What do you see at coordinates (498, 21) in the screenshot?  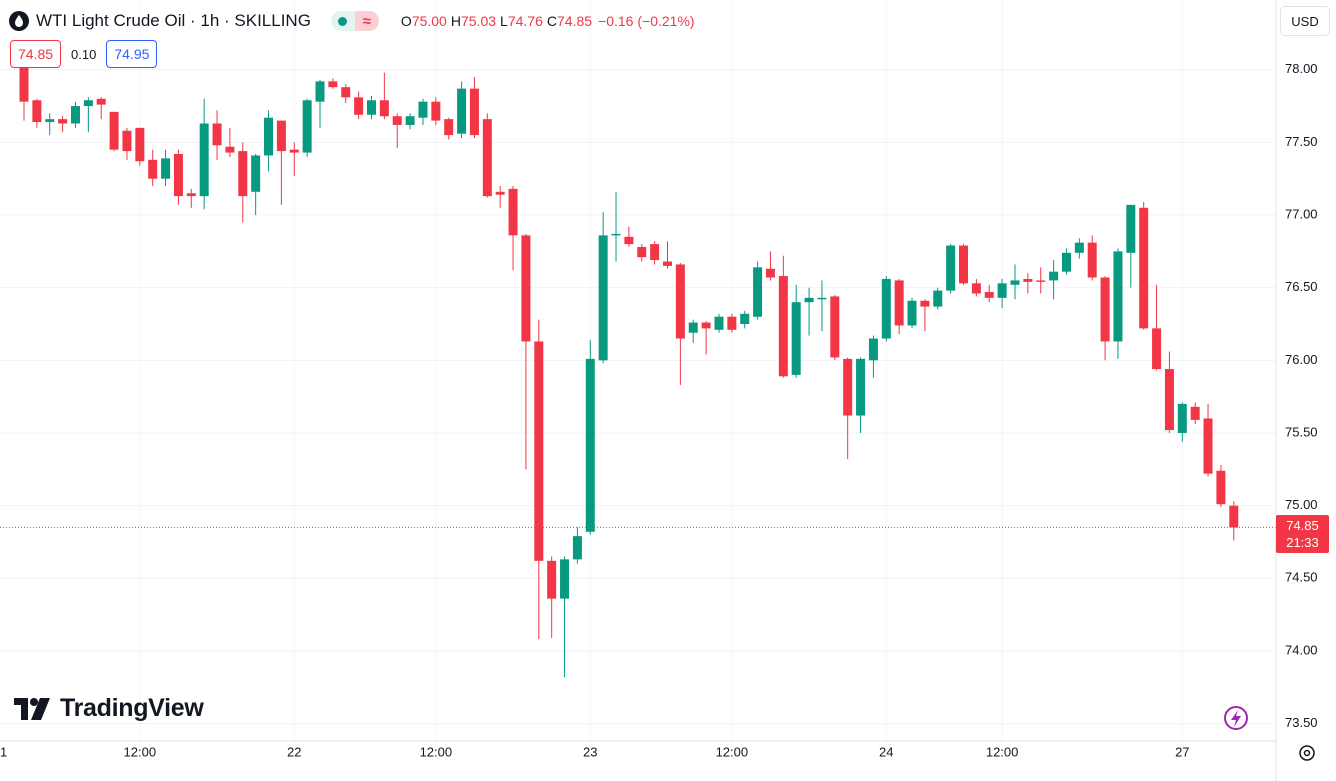 I see `ohlc-legend: O 75.00 H 75.03 L 74.76 C 74.85` at bounding box center [498, 21].